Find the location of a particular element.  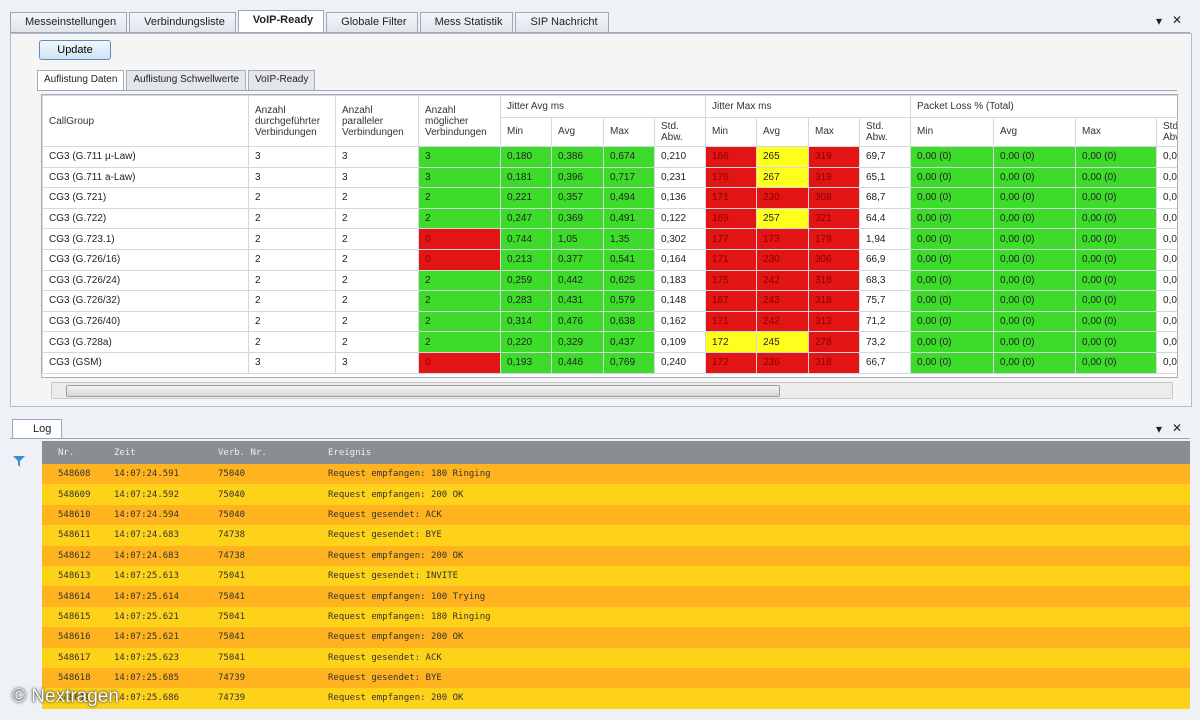

cell: 0,283 is located at coordinates (526, 301).